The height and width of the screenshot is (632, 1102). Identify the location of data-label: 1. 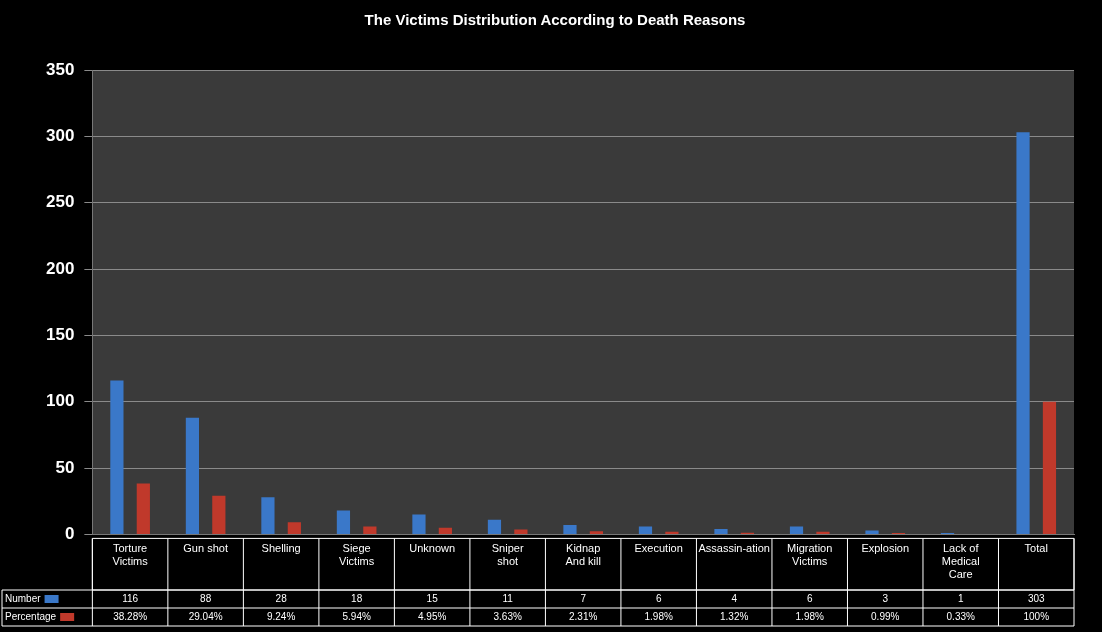
(960, 598).